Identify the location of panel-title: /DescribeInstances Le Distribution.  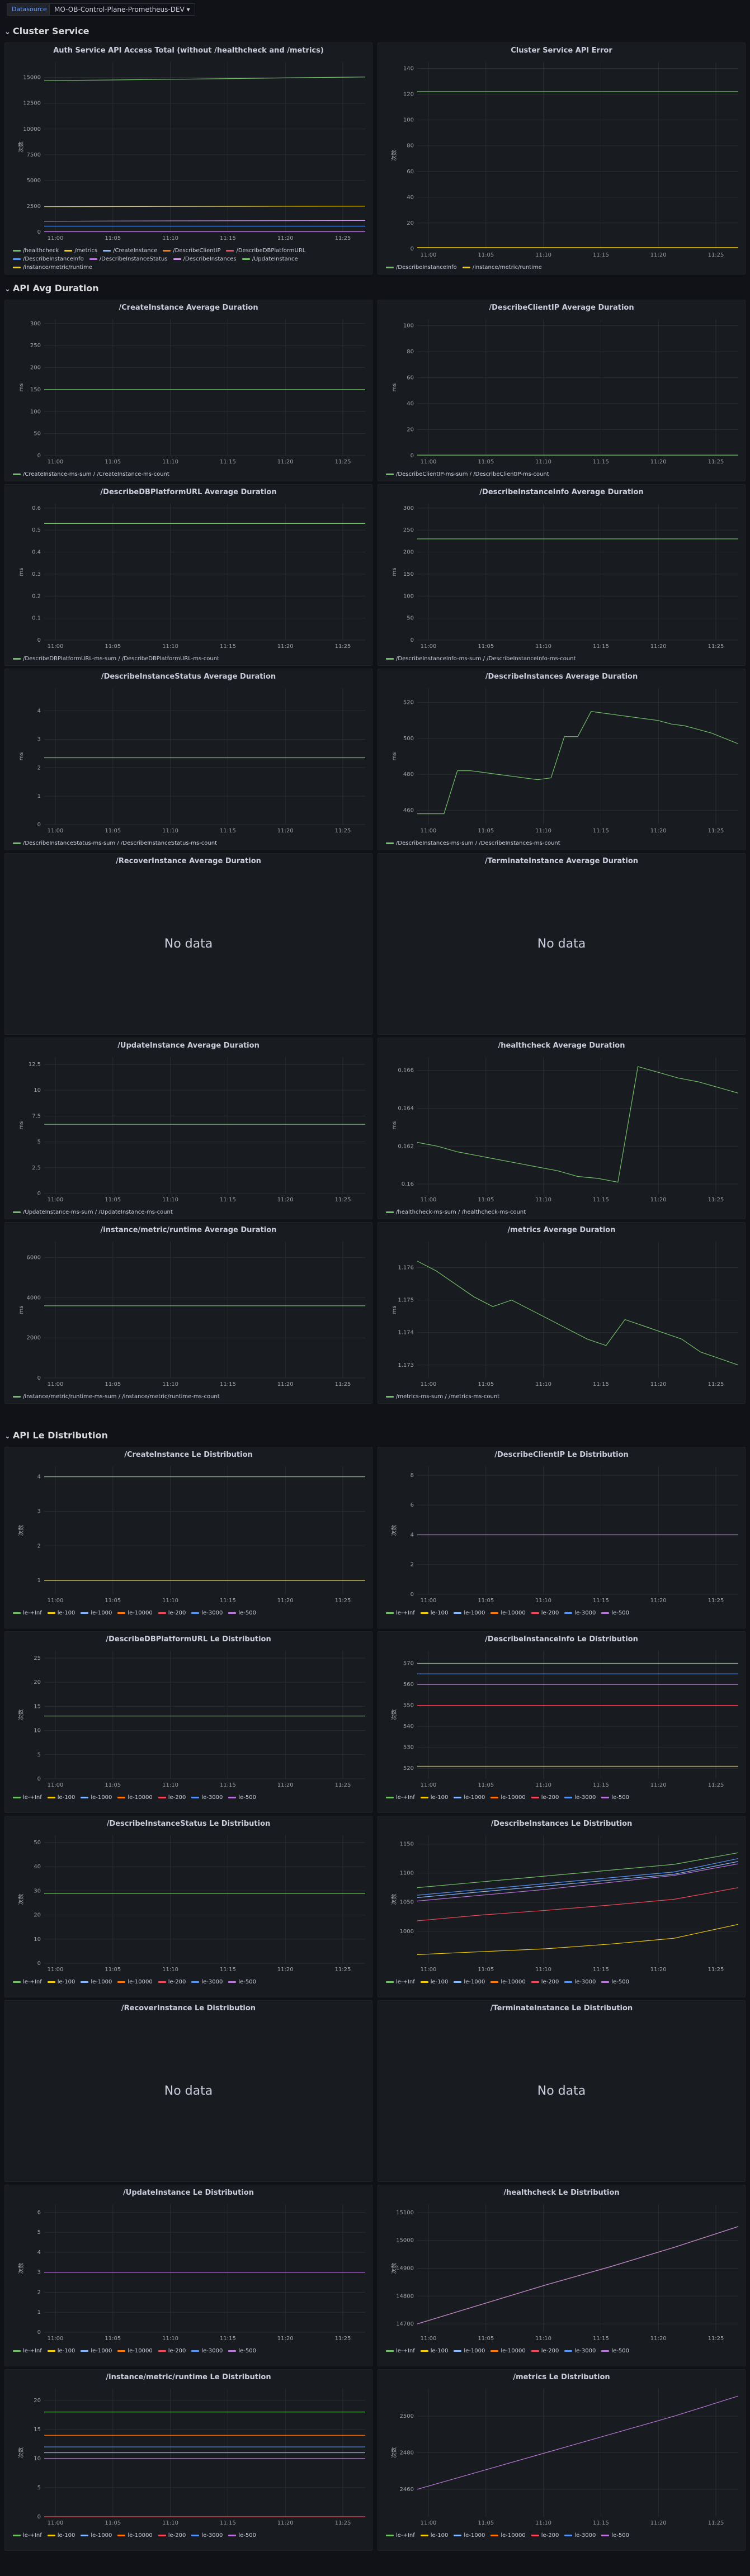
(561, 1824).